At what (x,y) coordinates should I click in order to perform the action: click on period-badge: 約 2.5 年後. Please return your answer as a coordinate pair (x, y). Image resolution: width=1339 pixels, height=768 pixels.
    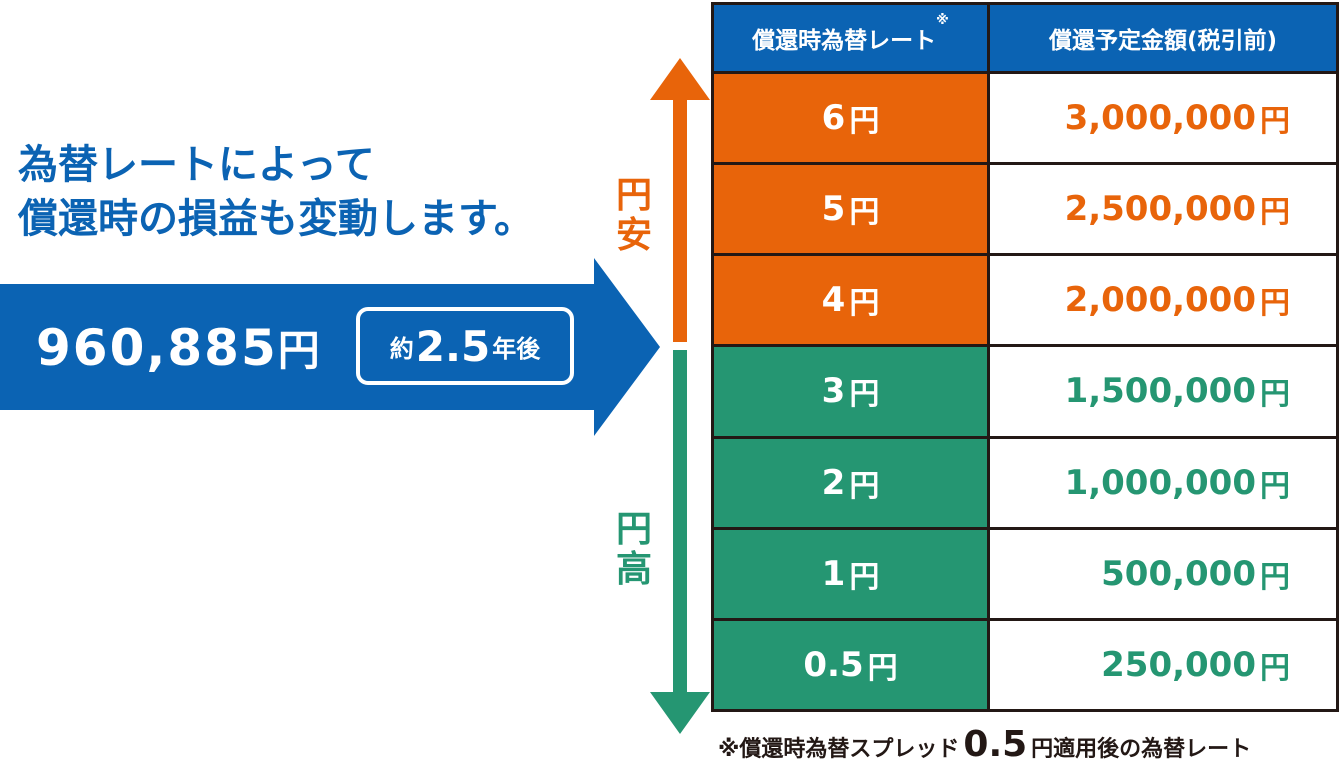
    Looking at the image, I should click on (465, 346).